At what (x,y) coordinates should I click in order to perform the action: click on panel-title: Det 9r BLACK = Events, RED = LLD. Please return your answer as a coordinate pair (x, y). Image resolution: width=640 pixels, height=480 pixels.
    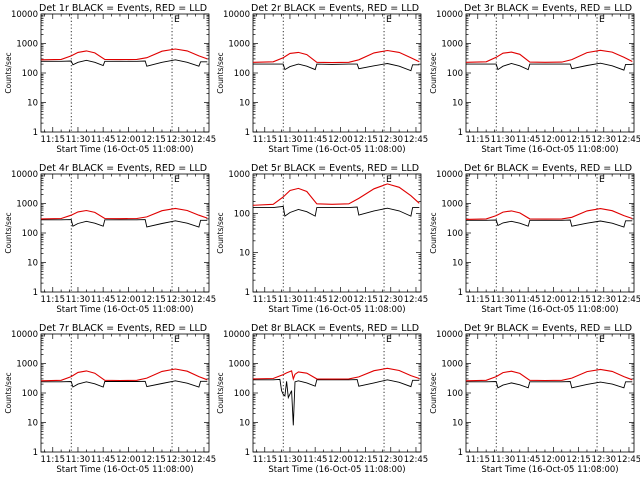
    Looking at the image, I should click on (548, 328).